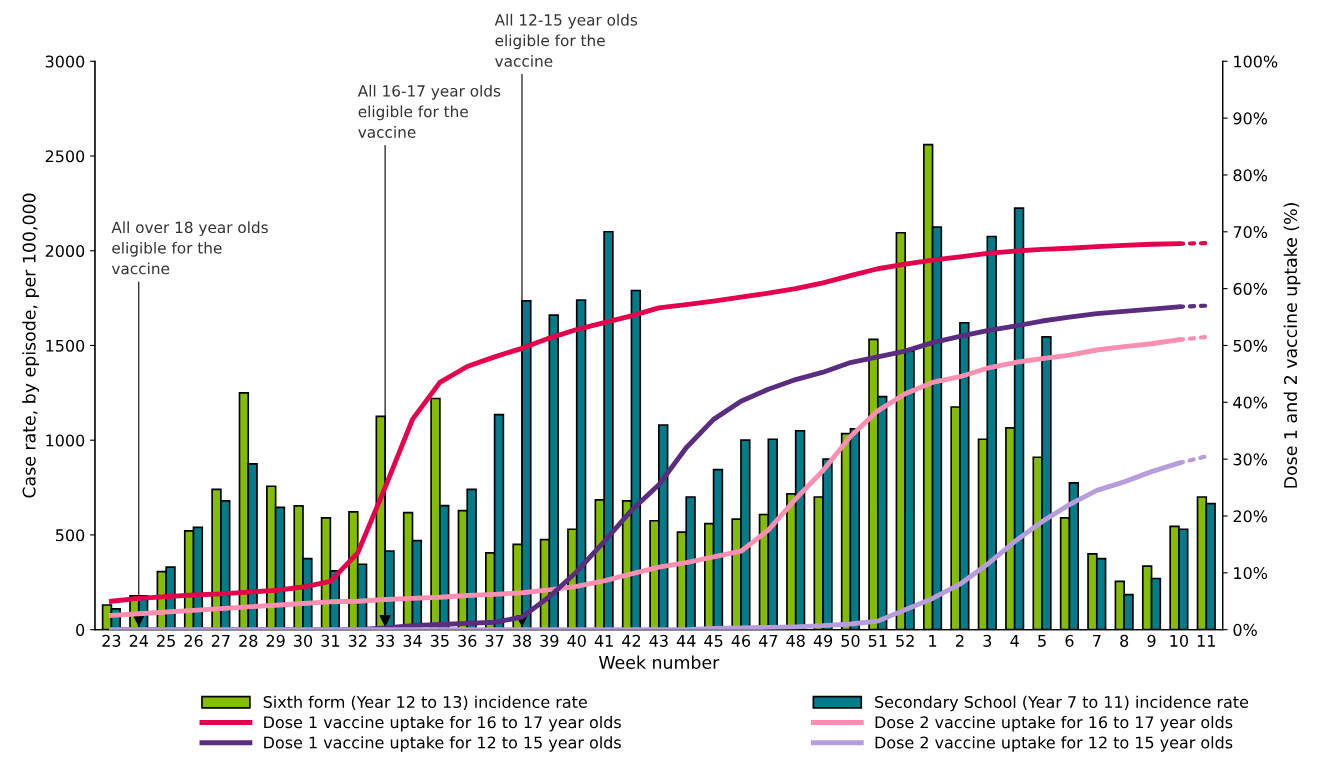 The height and width of the screenshot is (766, 1319). Describe the element at coordinates (659, 662) in the screenshot. I see `x-axis-title: Week number` at that location.